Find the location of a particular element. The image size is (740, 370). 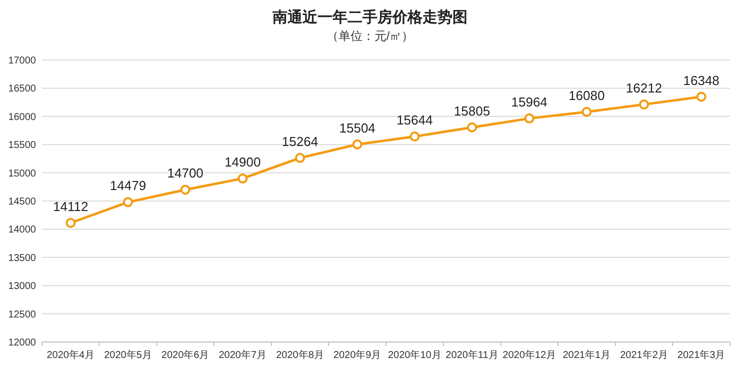

y-tick-label: 15000 is located at coordinates (22, 174).